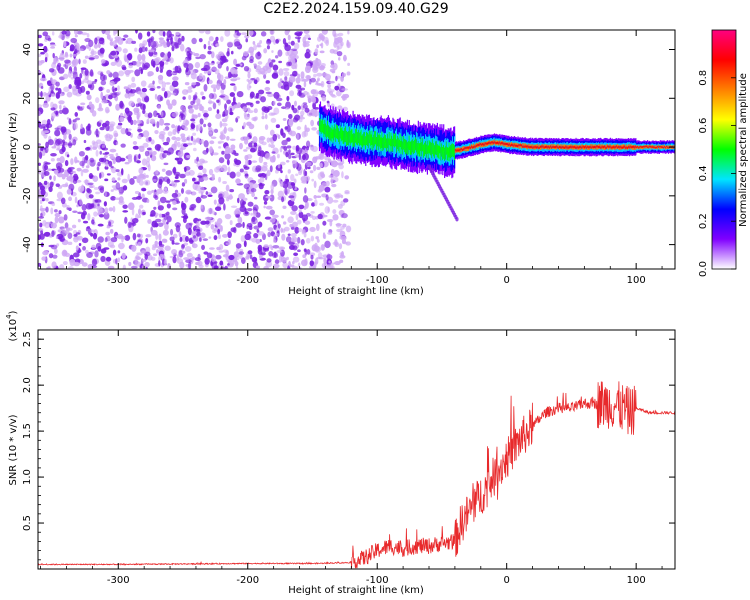  What do you see at coordinates (13, 449) in the screenshot?
I see `snr-y-axis-label: SNR (10 * v/v)` at bounding box center [13, 449].